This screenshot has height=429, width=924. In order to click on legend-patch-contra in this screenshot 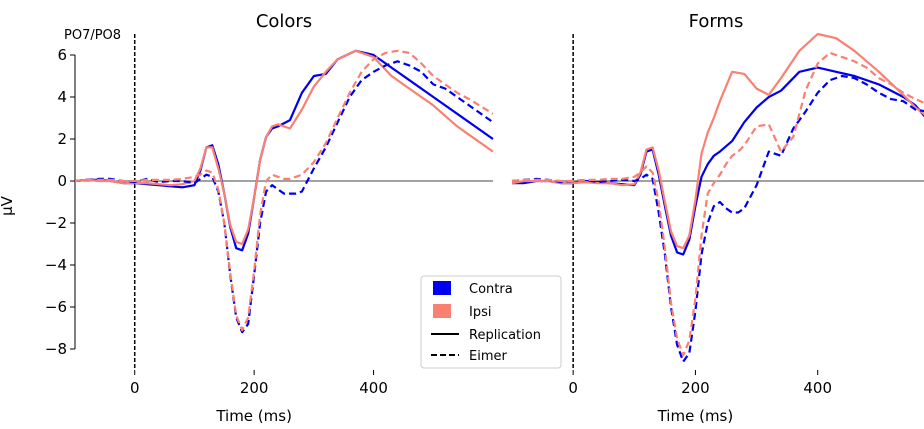, I will do `click(442, 288)`.